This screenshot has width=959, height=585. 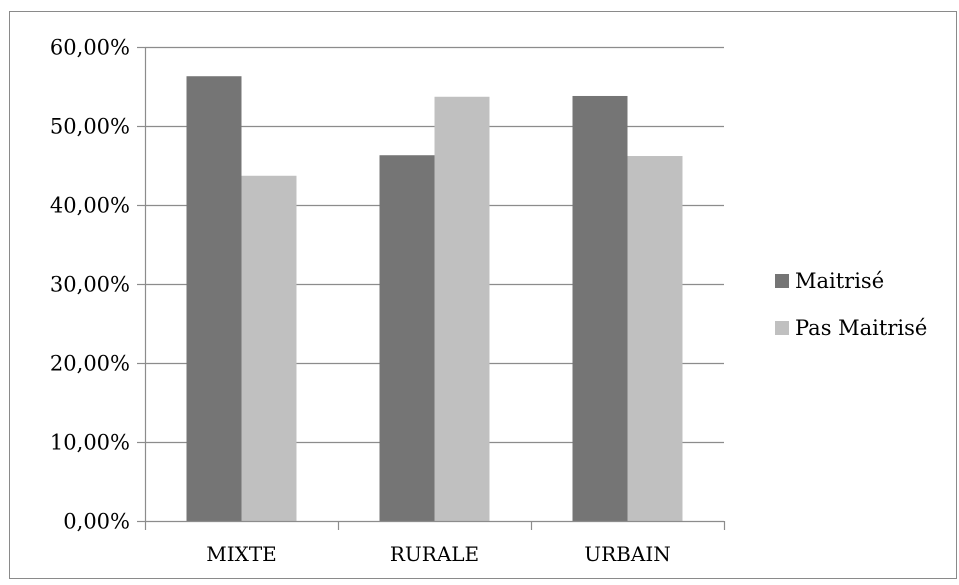 I want to click on y-tick-label: 10,00%, so click(x=90, y=443).